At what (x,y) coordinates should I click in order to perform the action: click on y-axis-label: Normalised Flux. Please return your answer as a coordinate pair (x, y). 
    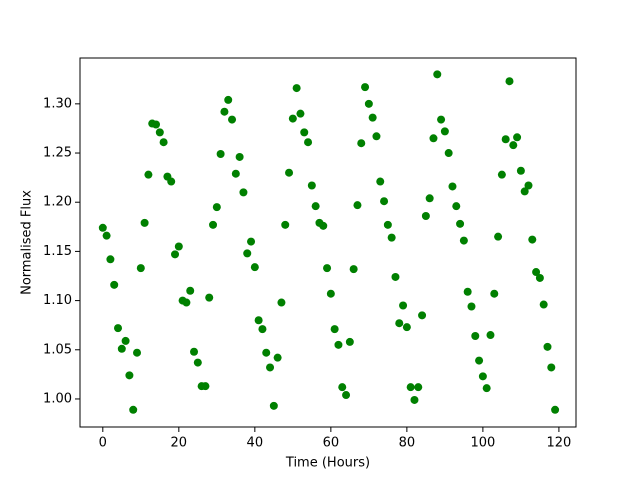
    Looking at the image, I should click on (27, 242).